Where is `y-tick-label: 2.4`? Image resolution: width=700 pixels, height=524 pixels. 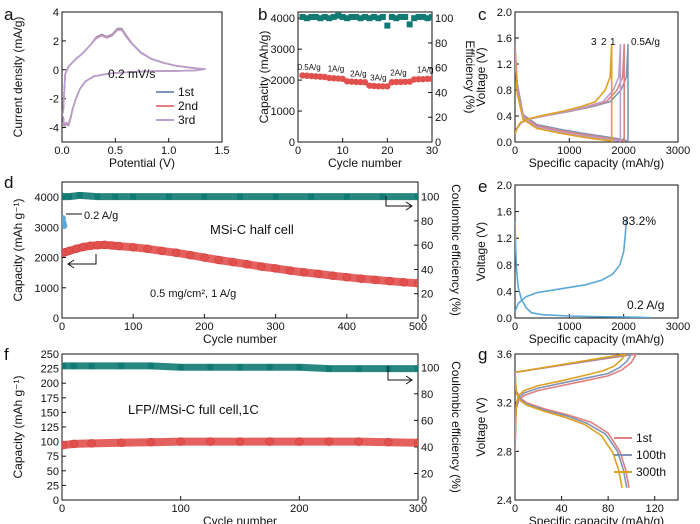
y-tick-label: 2.4 is located at coordinates (504, 501).